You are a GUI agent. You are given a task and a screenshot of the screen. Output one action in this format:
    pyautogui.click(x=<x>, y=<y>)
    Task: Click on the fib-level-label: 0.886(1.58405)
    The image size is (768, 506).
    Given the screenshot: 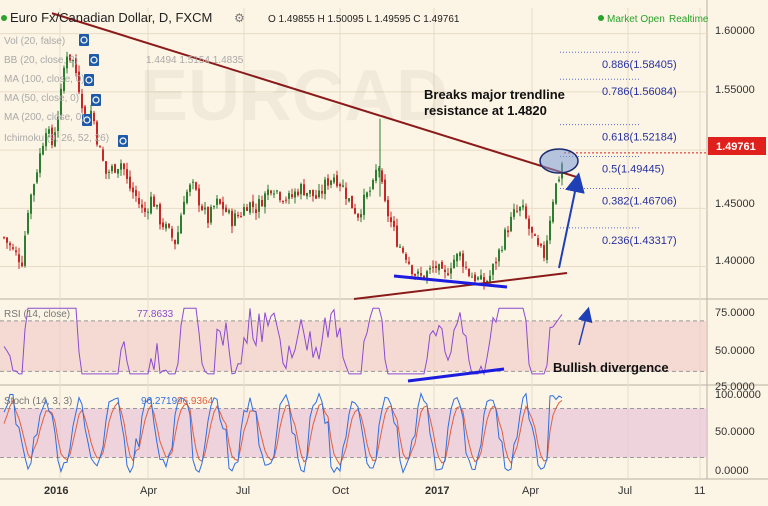 What is the action you would take?
    pyautogui.click(x=639, y=65)
    